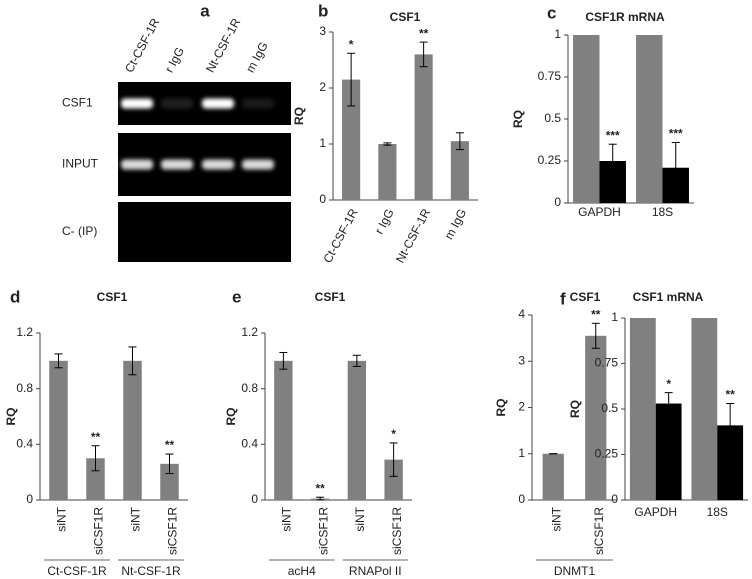  Describe the element at coordinates (79, 231) in the screenshot. I see `row-label: C- (IP)` at that location.